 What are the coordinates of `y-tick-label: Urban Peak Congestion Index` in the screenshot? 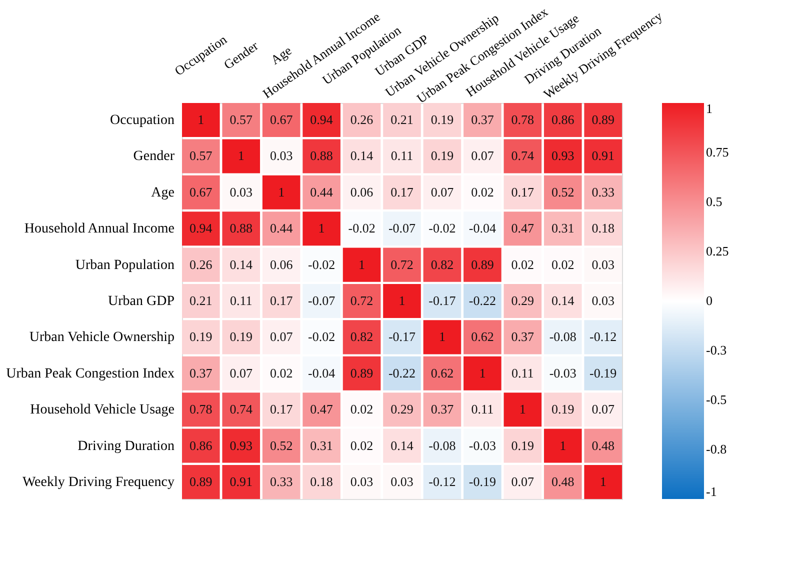 It's located at (90, 374).